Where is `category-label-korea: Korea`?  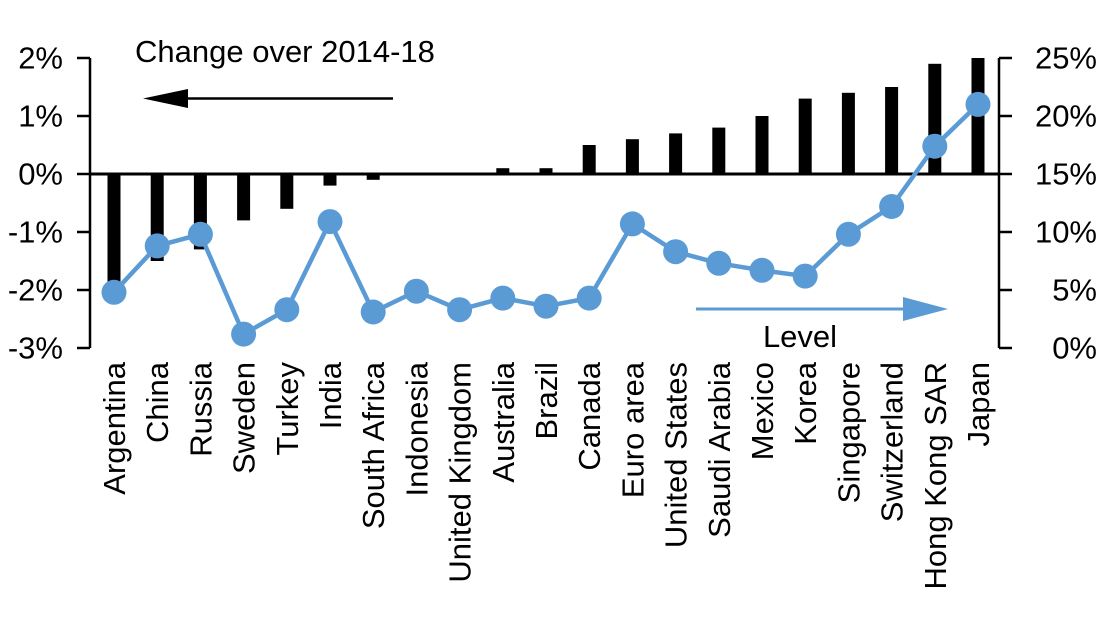
category-label-korea: Korea is located at coordinates (805, 402).